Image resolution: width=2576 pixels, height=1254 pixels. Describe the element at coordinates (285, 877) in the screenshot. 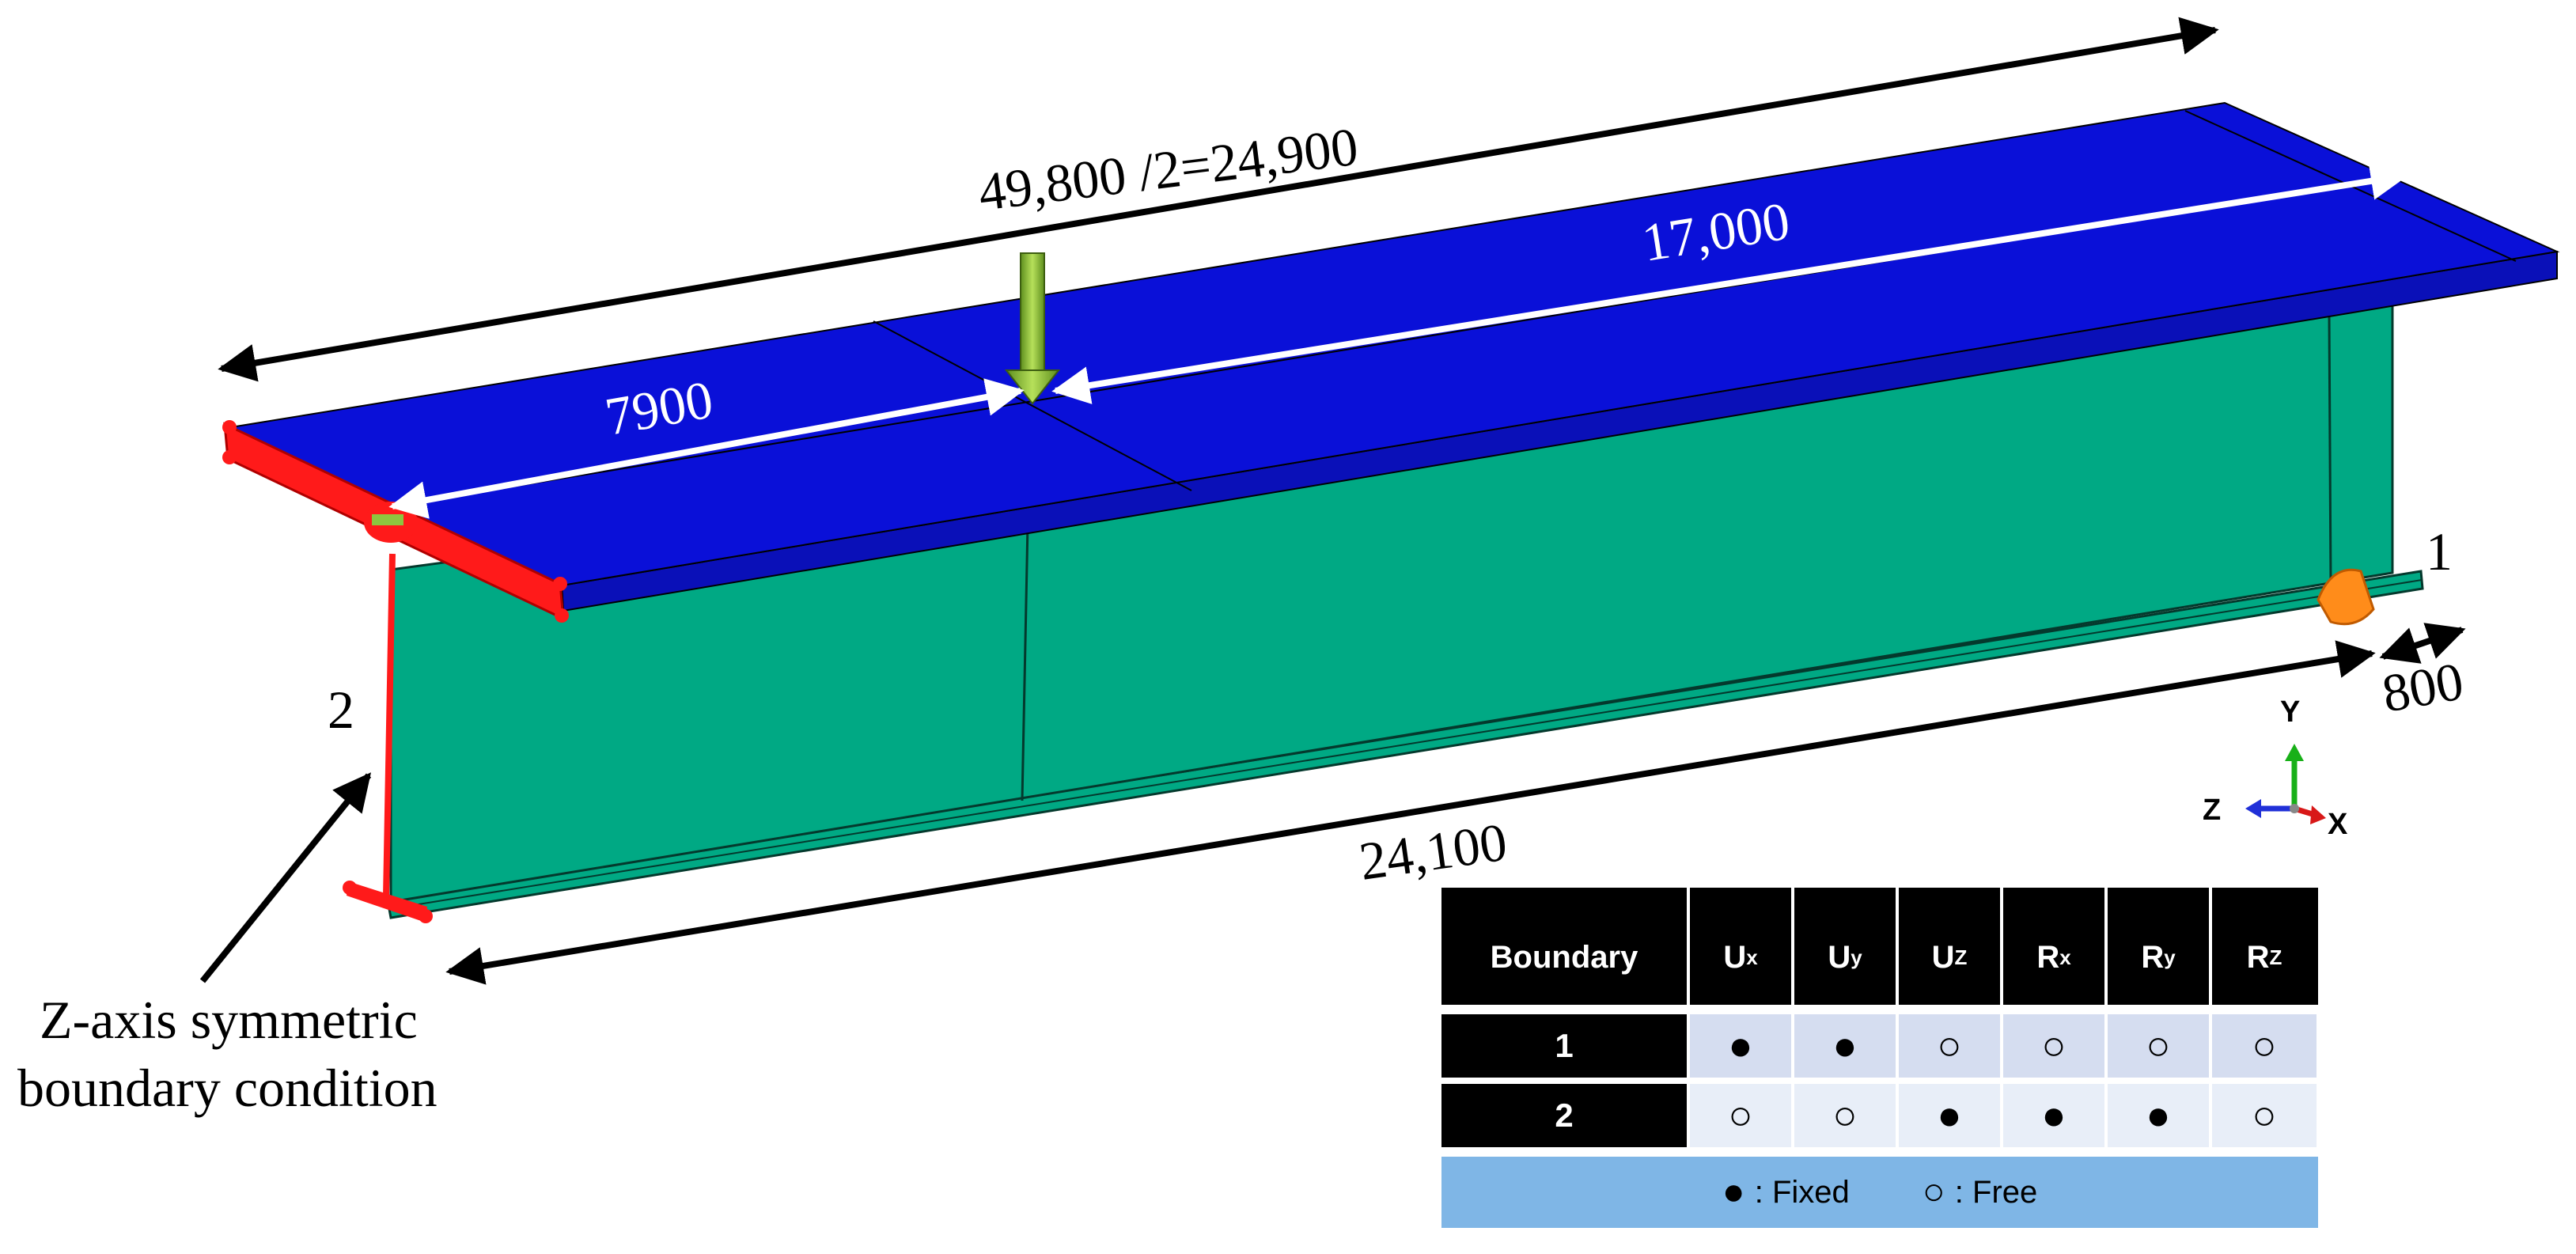

I see `pointer-arrow` at that location.